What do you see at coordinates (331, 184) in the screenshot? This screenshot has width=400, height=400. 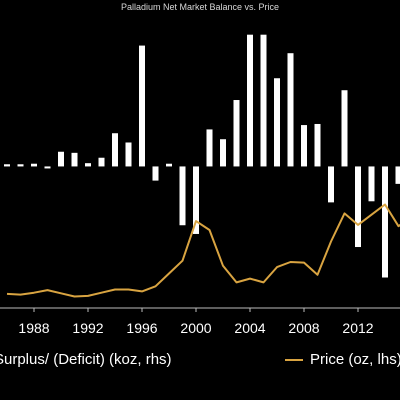 I see `bar-2010` at bounding box center [331, 184].